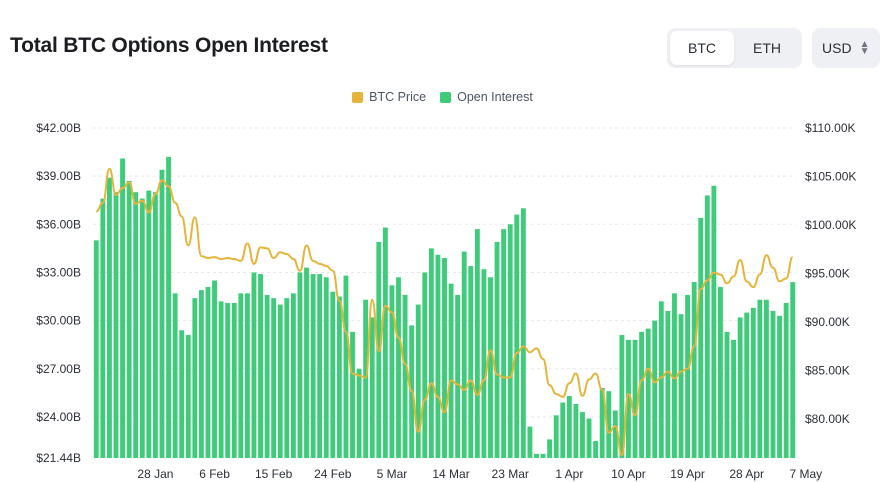  I want to click on x-tick-label: 23 Mar, so click(510, 474).